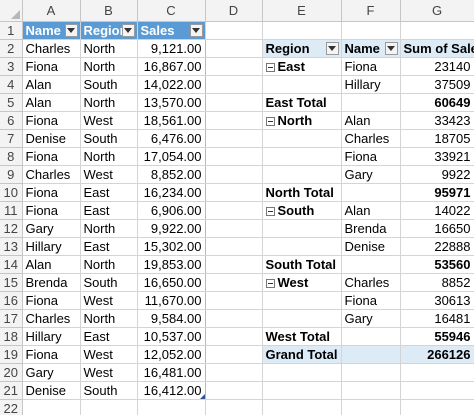 Image resolution: width=474 pixels, height=415 pixels. I want to click on pivot-total-label: East Total, so click(302, 102).